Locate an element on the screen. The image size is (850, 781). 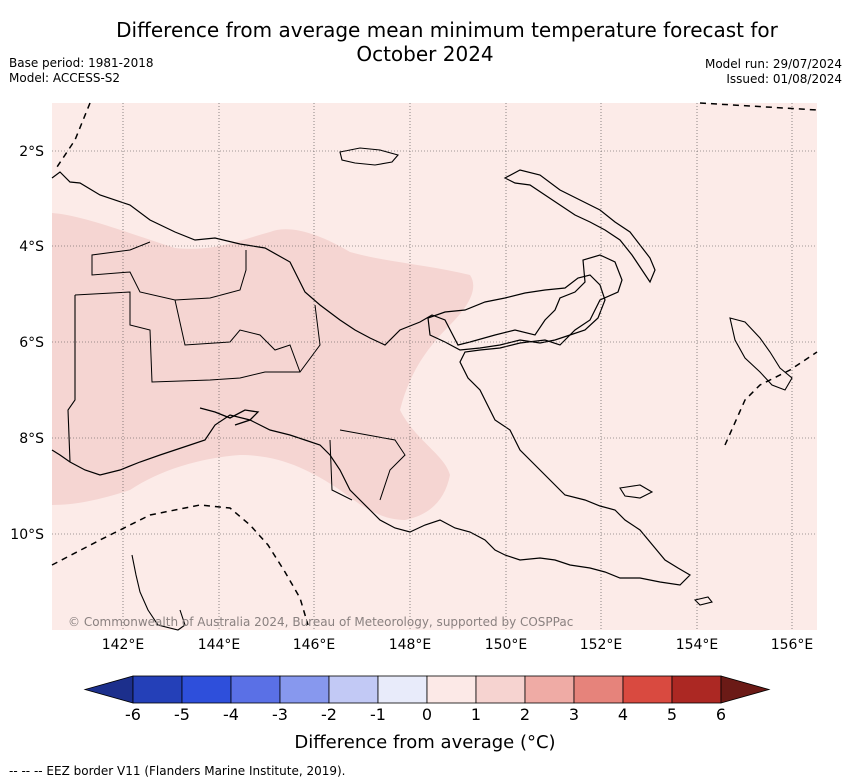
coastline-new-britain is located at coordinates (516, 312).